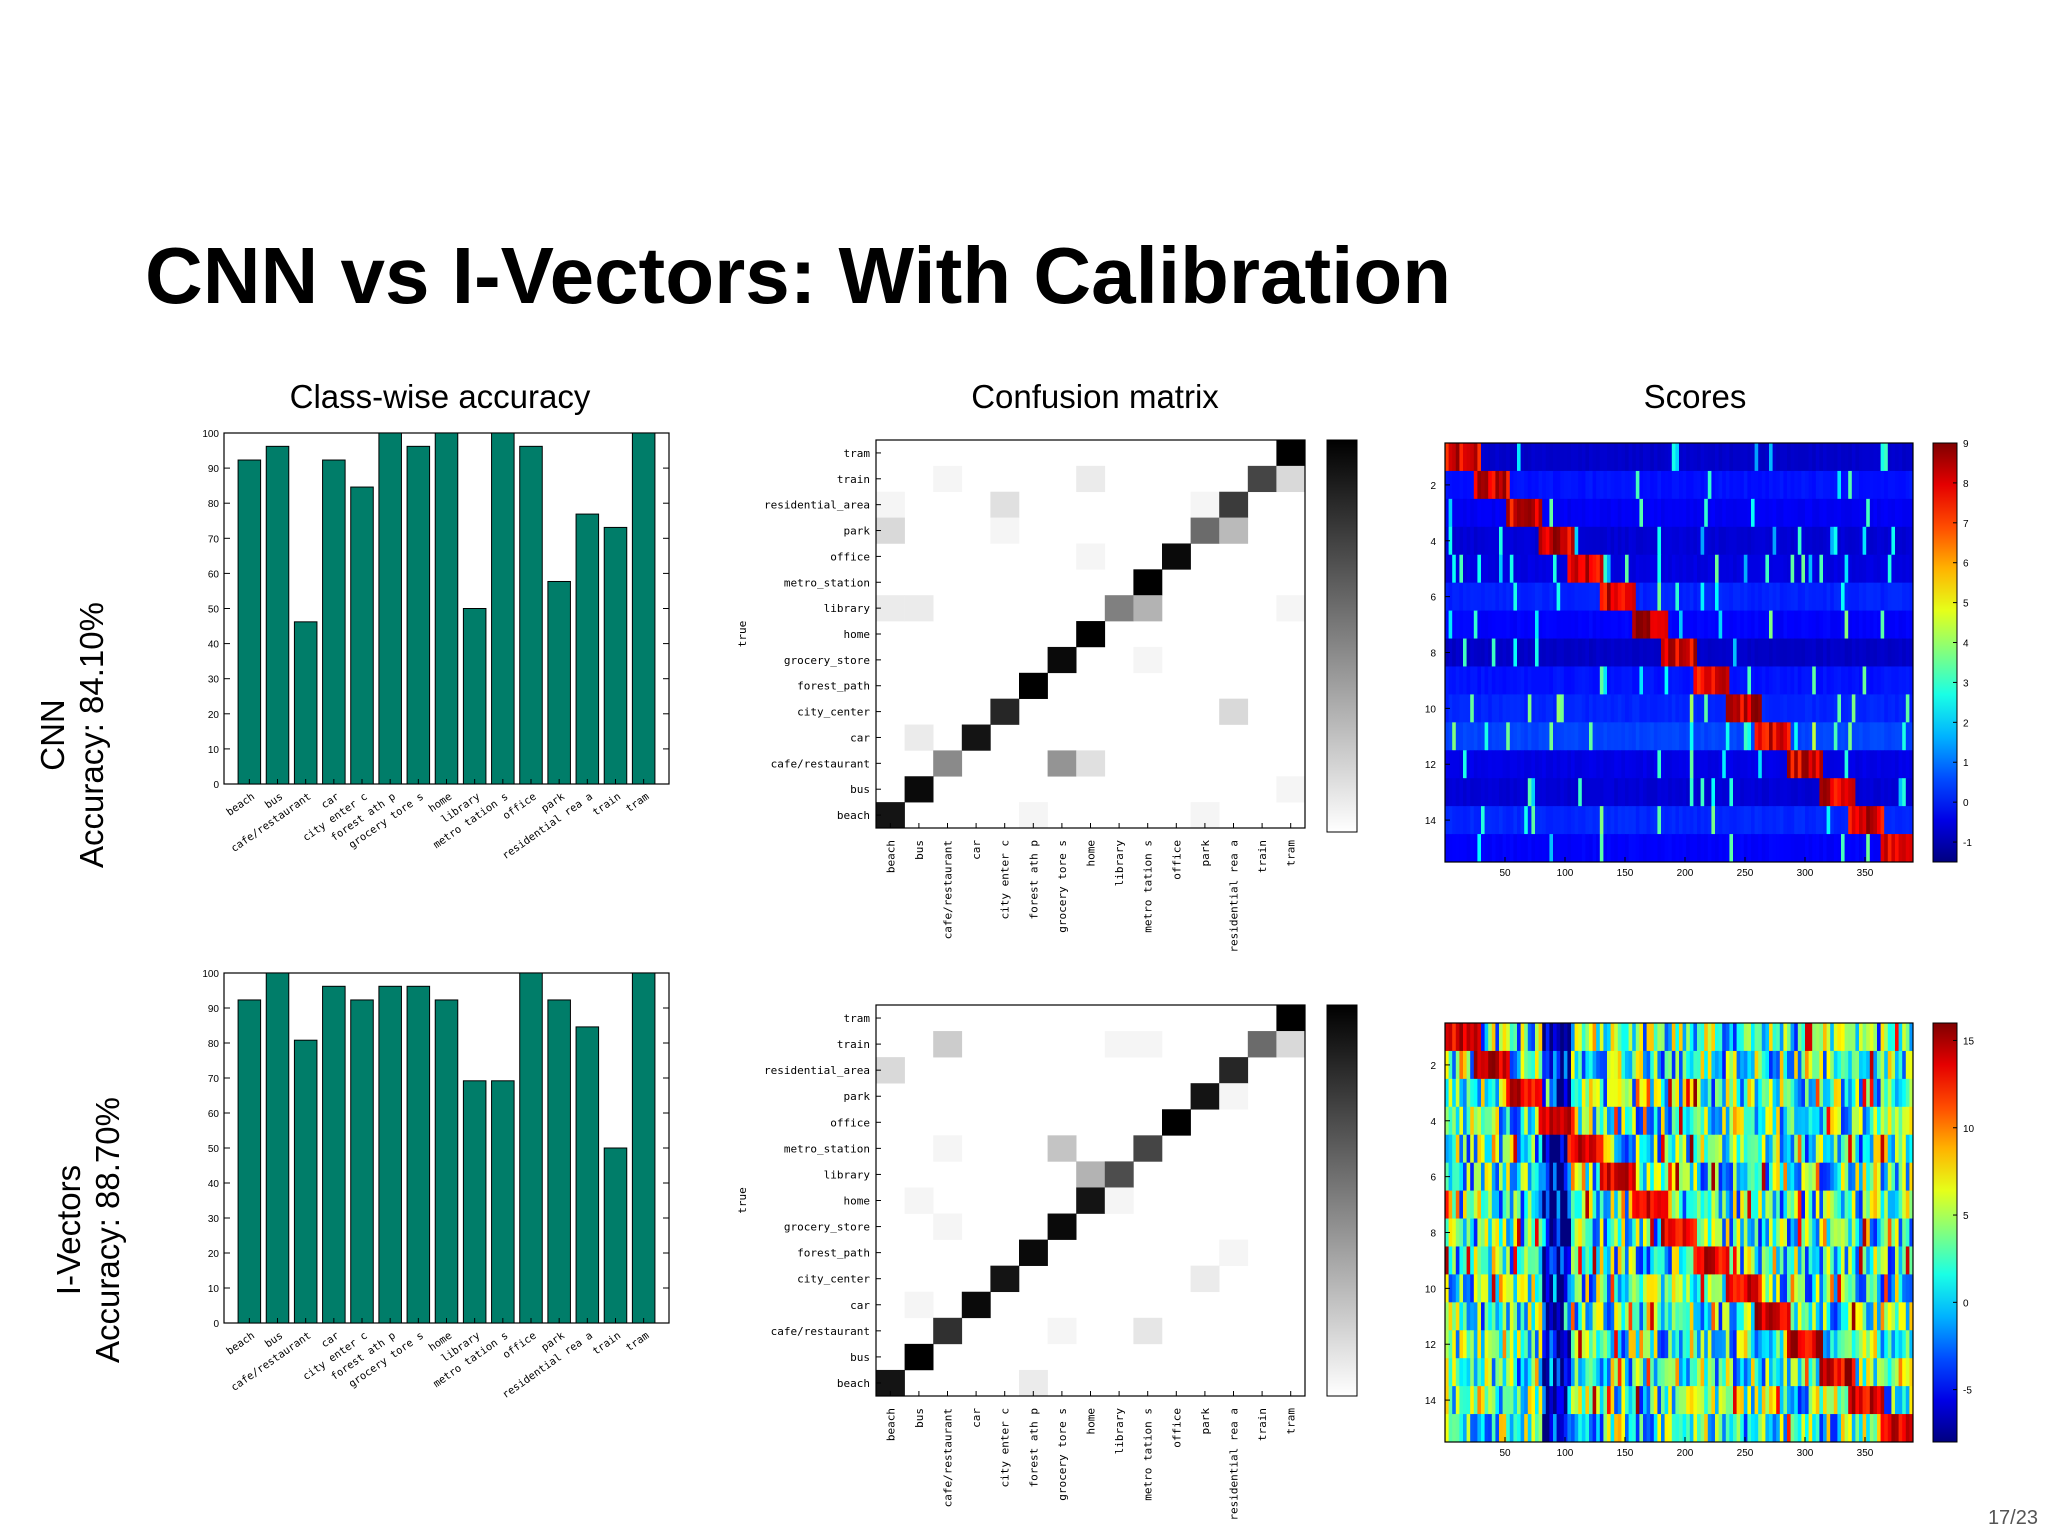  What do you see at coordinates (214, 1009) in the screenshot?
I see `ivec-accuracy-ytick-label: 90` at bounding box center [214, 1009].